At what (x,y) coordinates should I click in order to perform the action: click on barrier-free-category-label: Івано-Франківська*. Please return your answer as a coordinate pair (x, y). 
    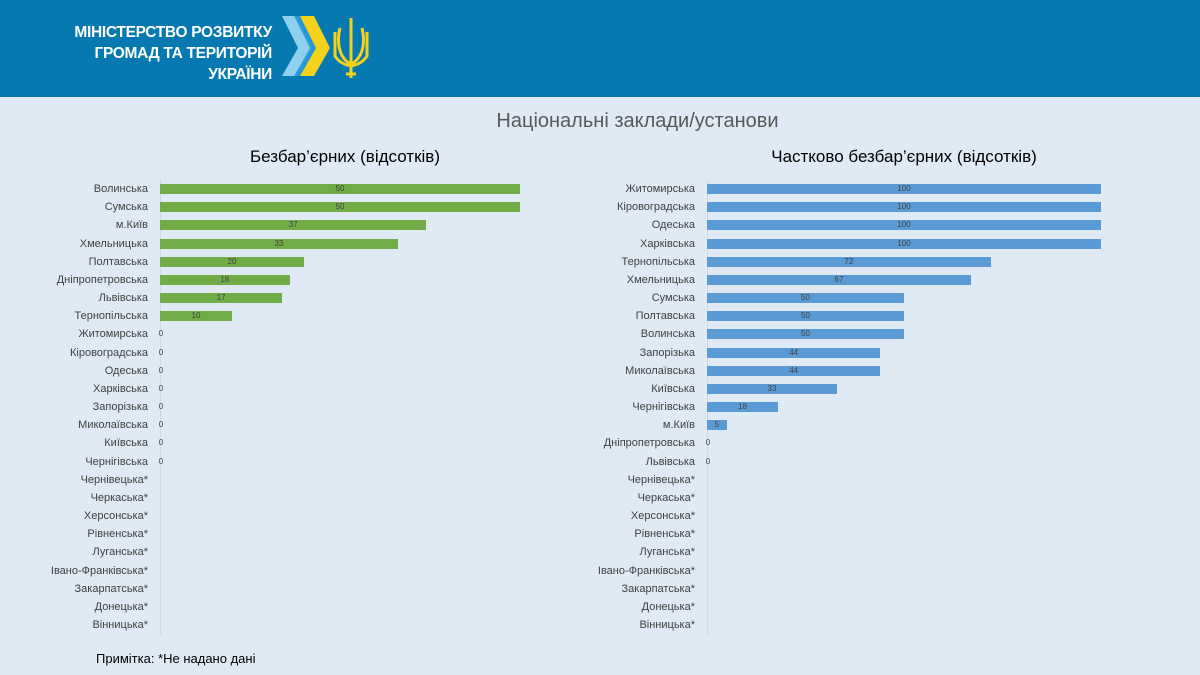
    Looking at the image, I should click on (99, 570).